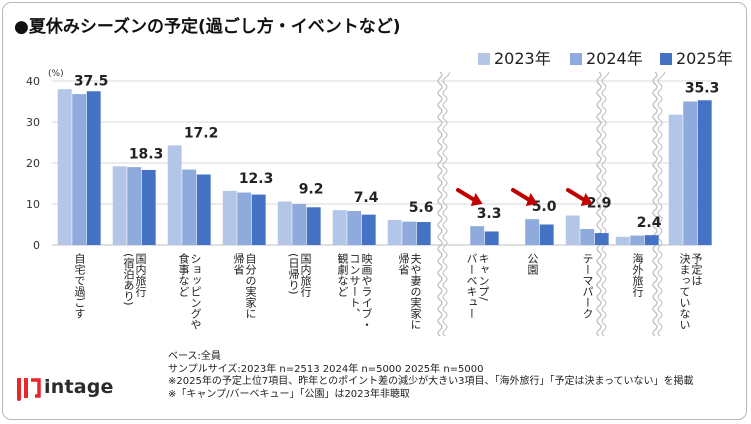 This screenshot has width=751, height=424. Describe the element at coordinates (56, 74) in the screenshot. I see `unit-label: (%)` at that location.